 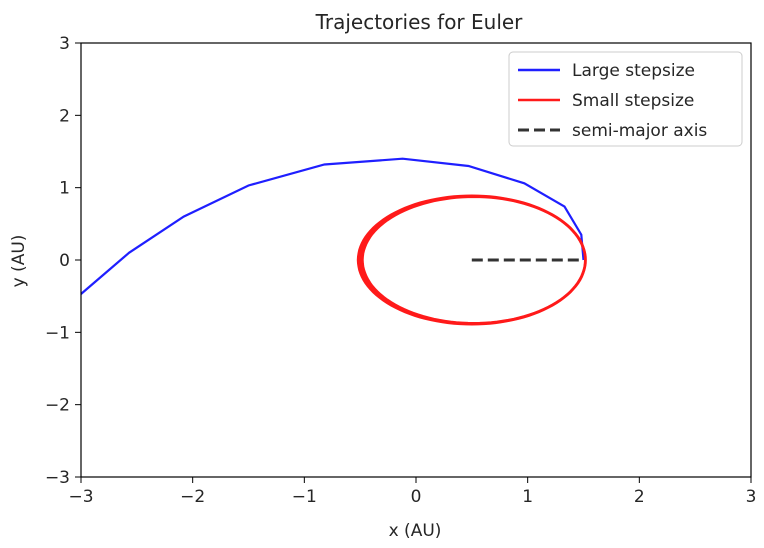 I want to click on legend-label: Large stepsize, so click(x=633, y=71).